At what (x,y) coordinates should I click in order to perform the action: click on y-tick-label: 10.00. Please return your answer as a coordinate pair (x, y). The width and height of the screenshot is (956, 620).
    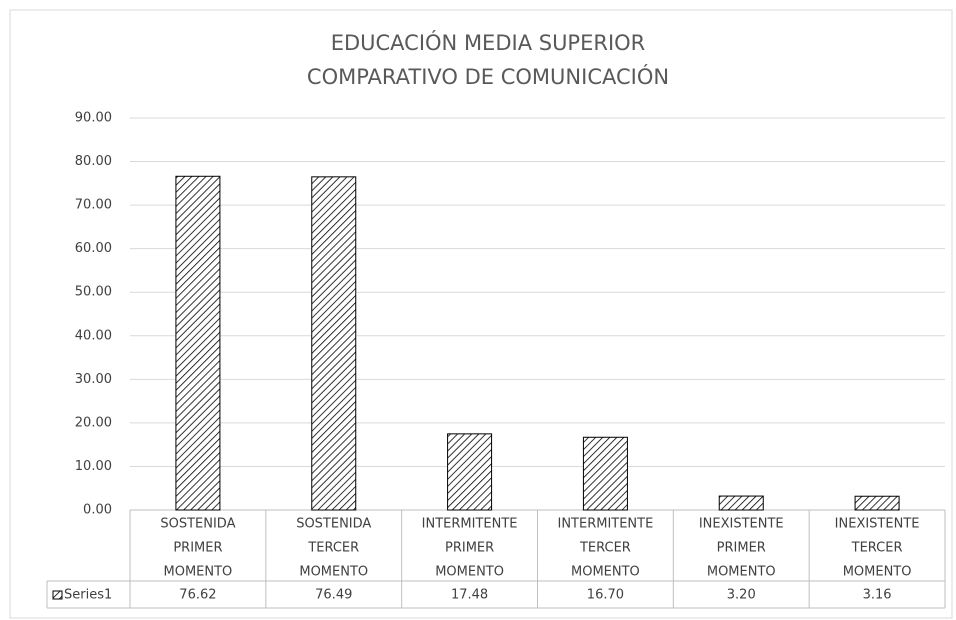
    Looking at the image, I should click on (93, 466).